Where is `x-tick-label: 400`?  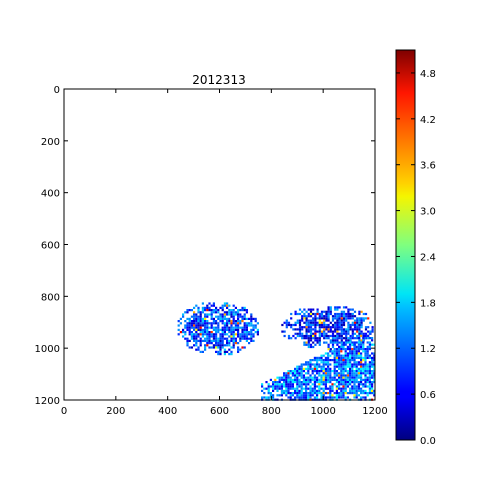
x-tick-label: 400 is located at coordinates (167, 411).